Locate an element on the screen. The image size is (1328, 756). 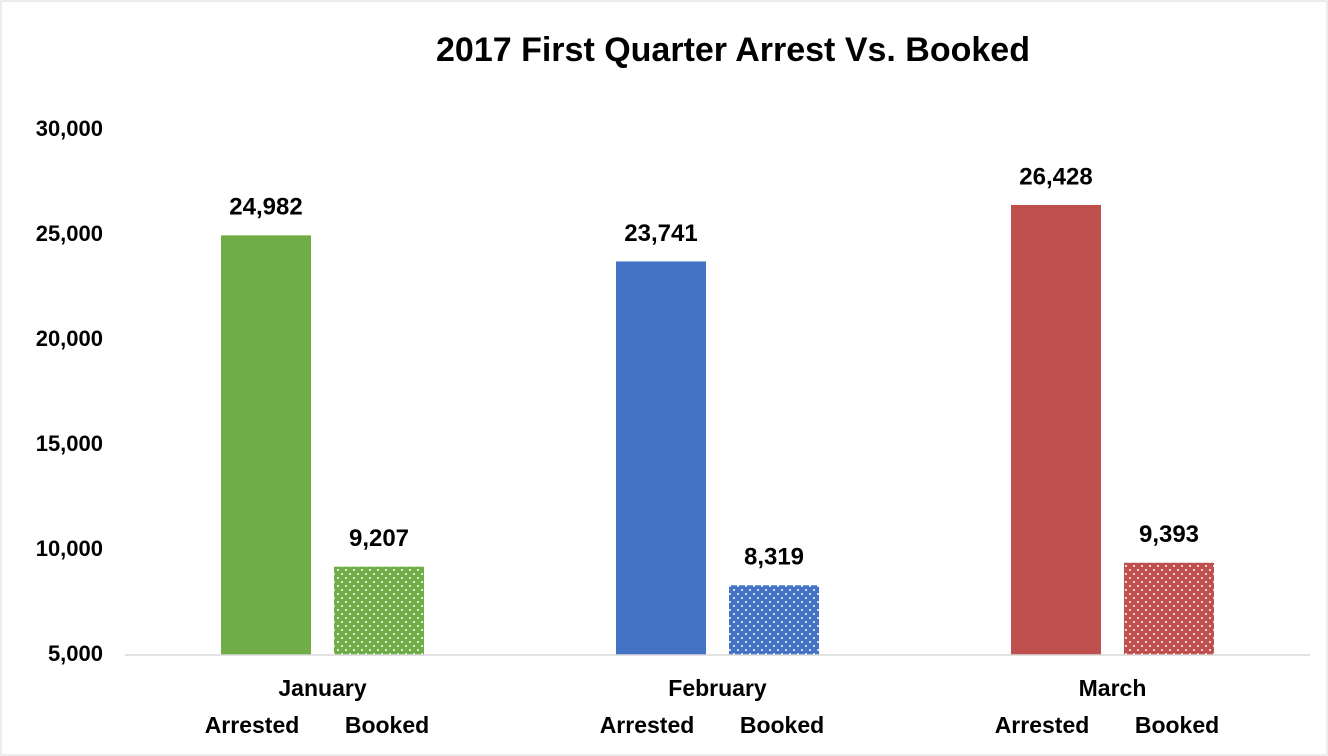
data-label: 24,982 is located at coordinates (265, 207).